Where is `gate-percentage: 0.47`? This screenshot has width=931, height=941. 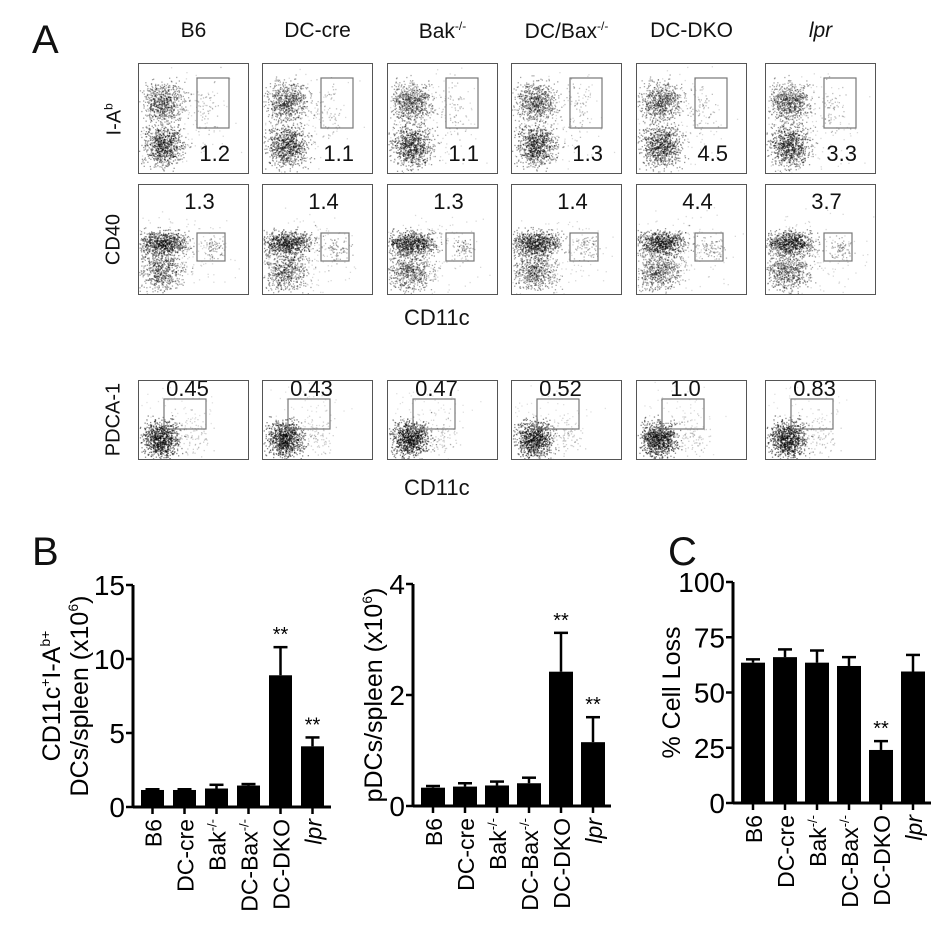
gate-percentage: 0.47 is located at coordinates (442, 390).